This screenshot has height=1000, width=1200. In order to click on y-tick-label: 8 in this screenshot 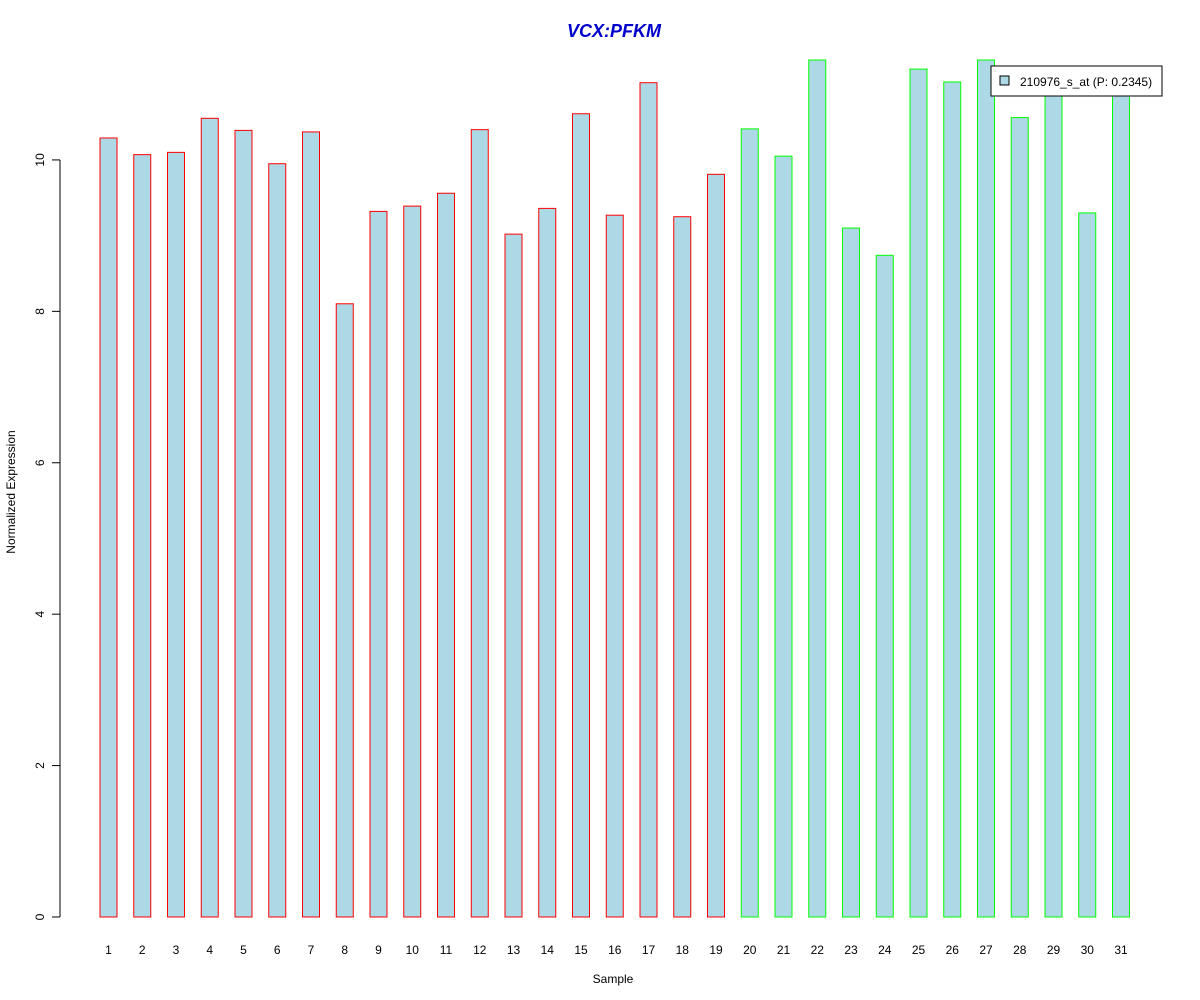, I will do `click(40, 311)`.